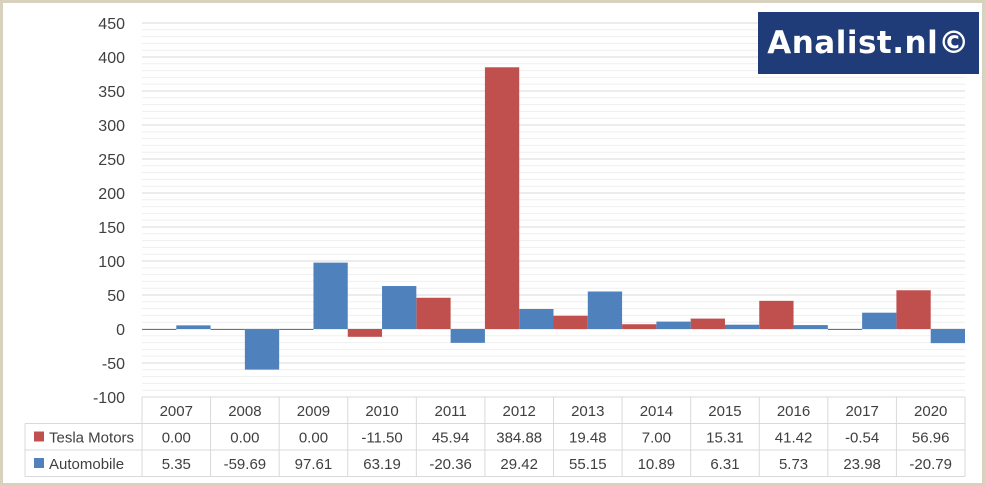 This screenshot has width=985, height=486. What do you see at coordinates (86, 464) in the screenshot?
I see `legend-series-name: Automobile` at bounding box center [86, 464].